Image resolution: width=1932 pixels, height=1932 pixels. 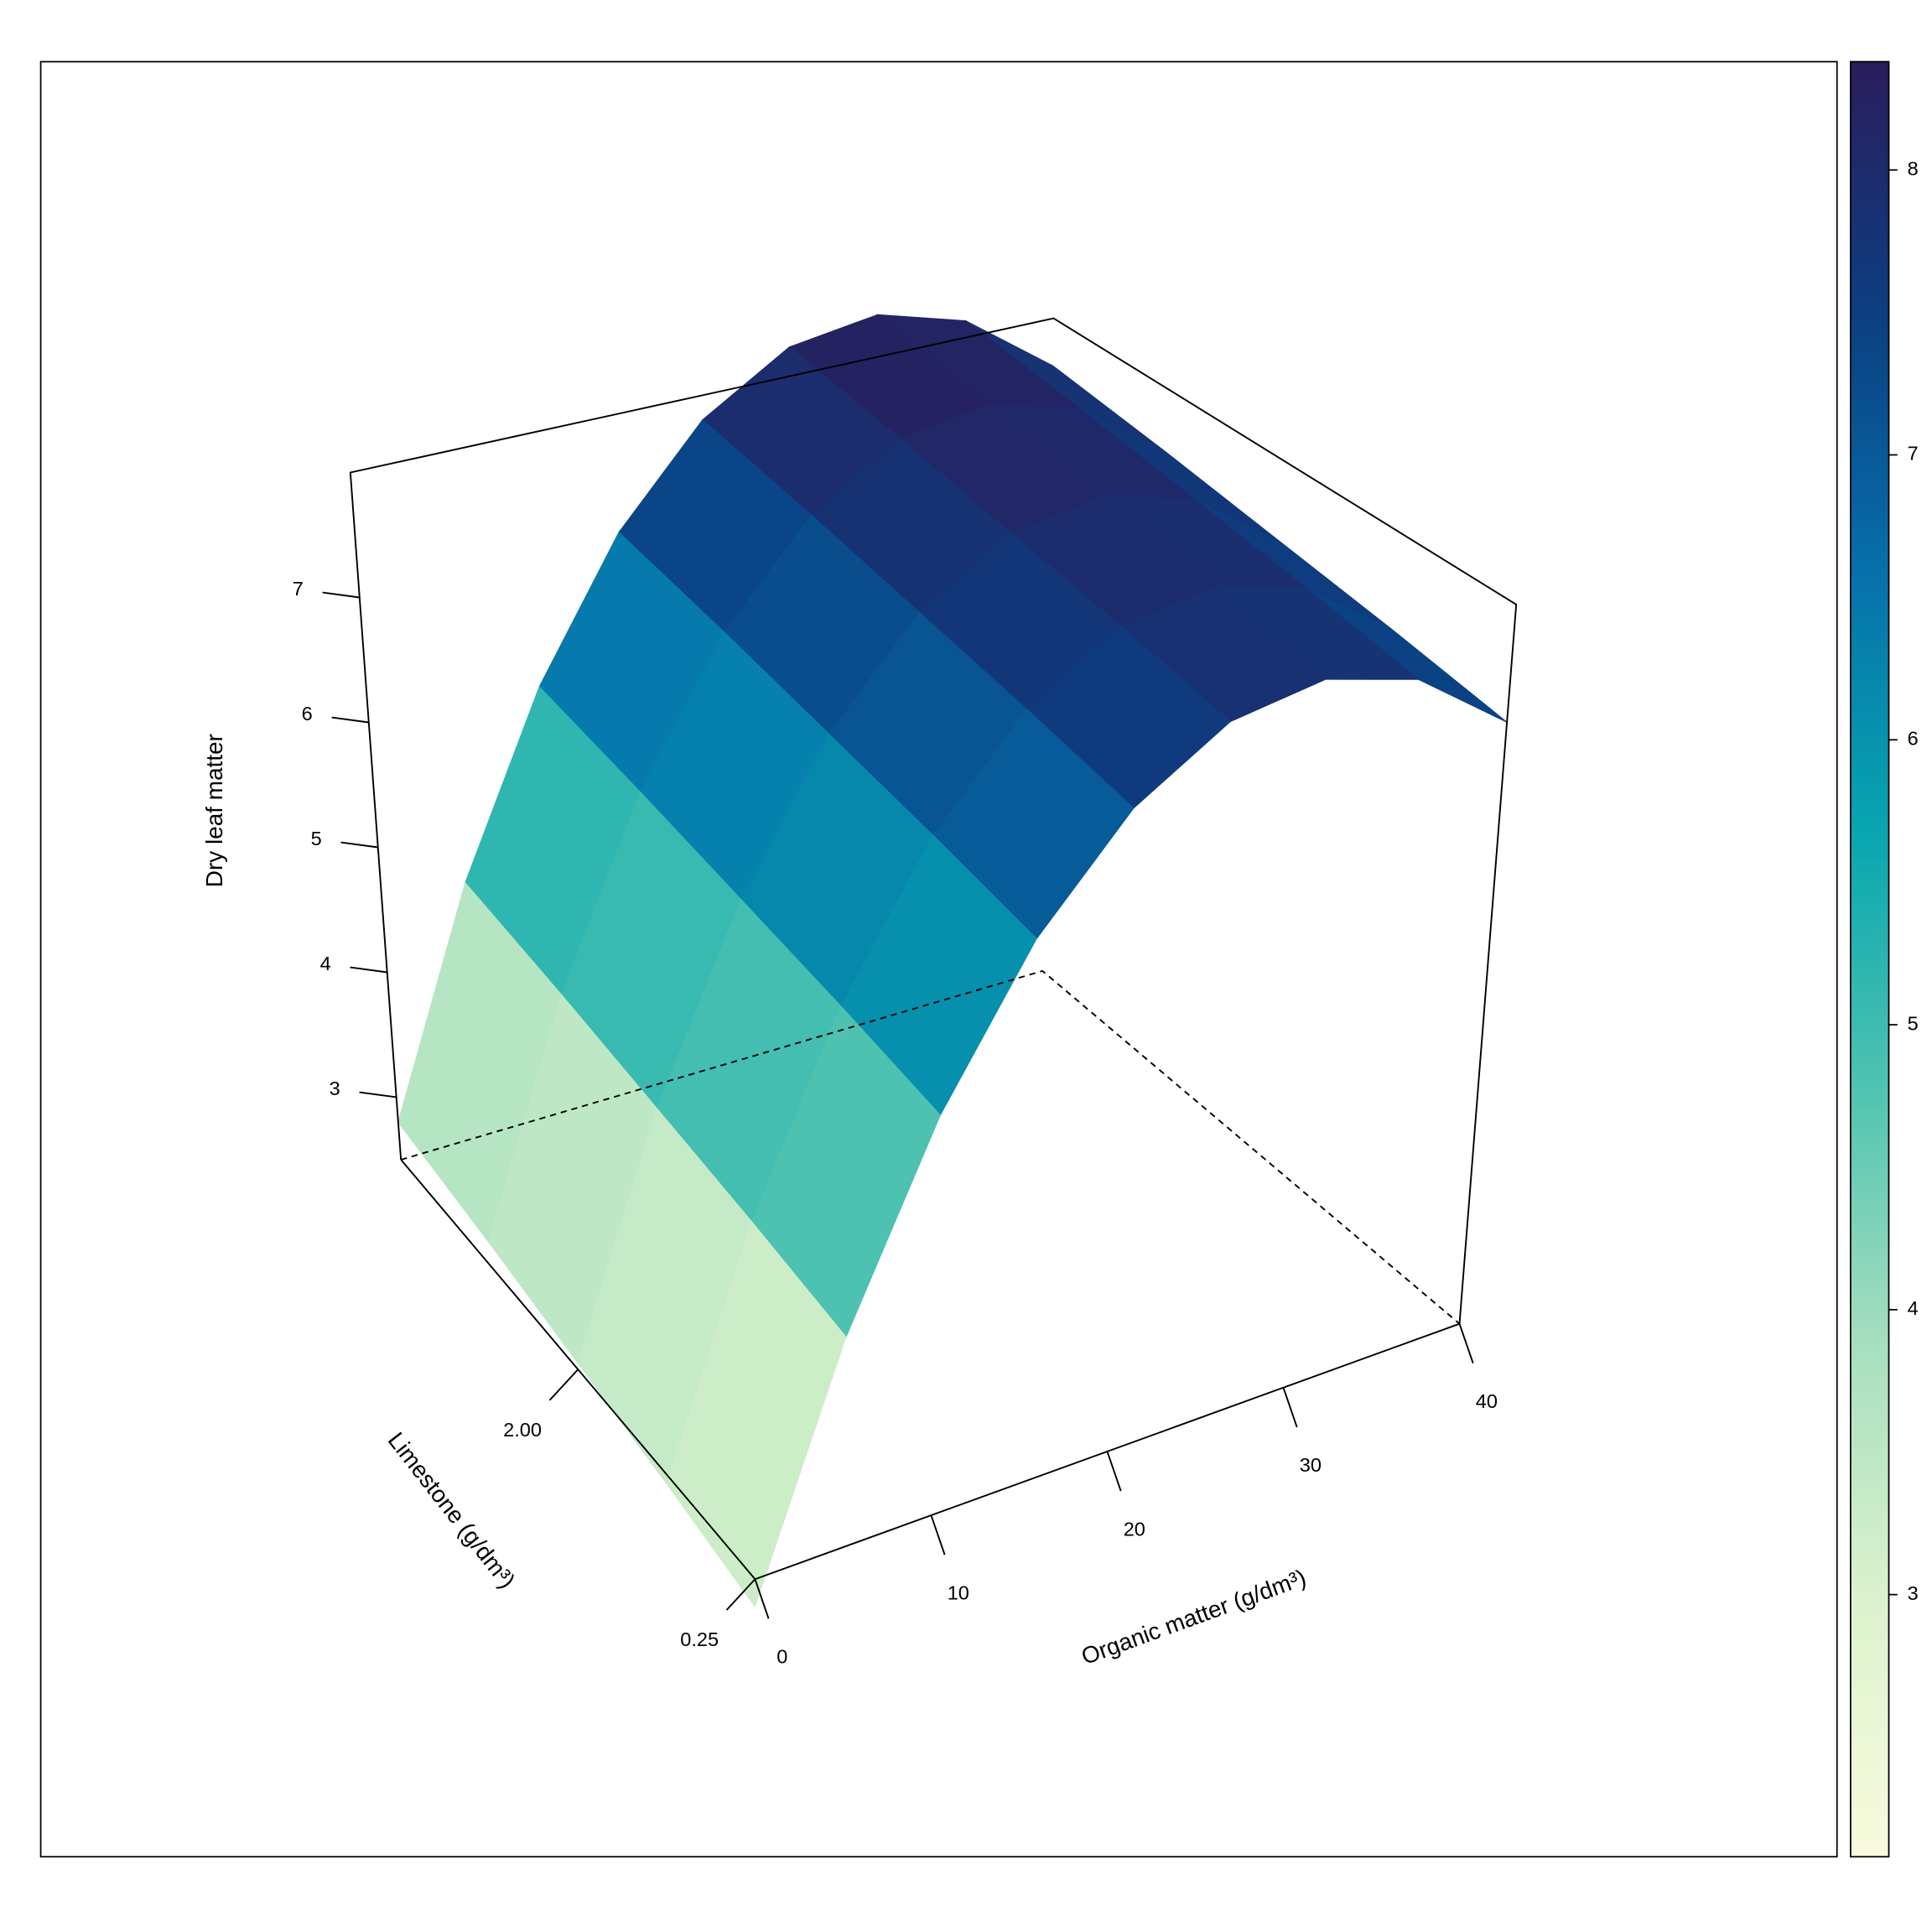 What do you see at coordinates (1913, 1023) in the screenshot?
I see `colorbar-tick-label: 5` at bounding box center [1913, 1023].